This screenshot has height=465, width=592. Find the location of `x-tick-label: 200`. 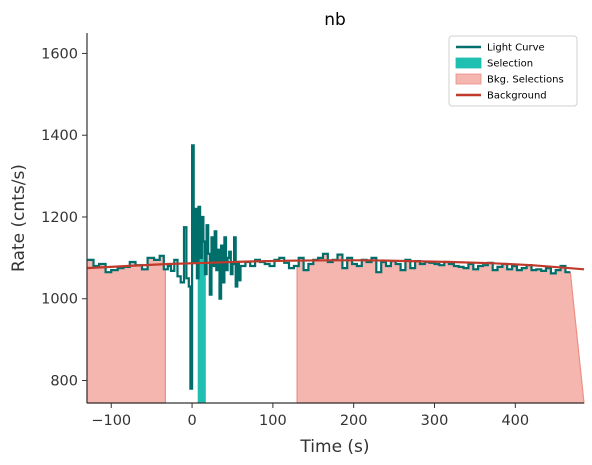

x-tick-label: 200 is located at coordinates (354, 421).